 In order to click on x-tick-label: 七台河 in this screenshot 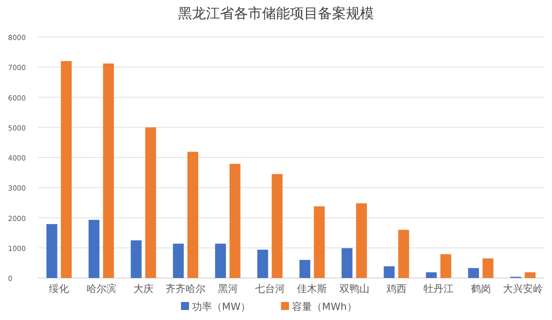, I will do `click(269, 289)`.